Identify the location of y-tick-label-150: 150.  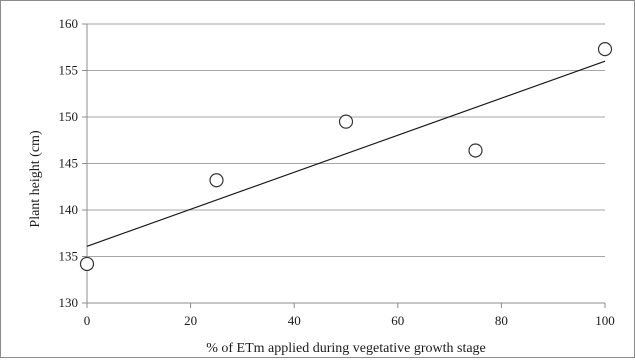
(69, 116).